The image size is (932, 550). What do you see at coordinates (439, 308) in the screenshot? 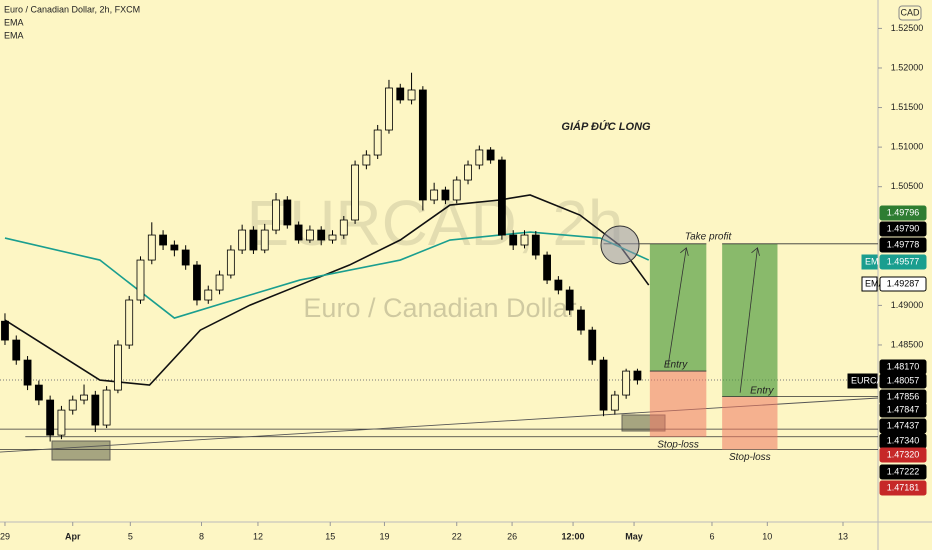
I see `watermark-subtitle: Euro / Canadian Dollar` at bounding box center [439, 308].